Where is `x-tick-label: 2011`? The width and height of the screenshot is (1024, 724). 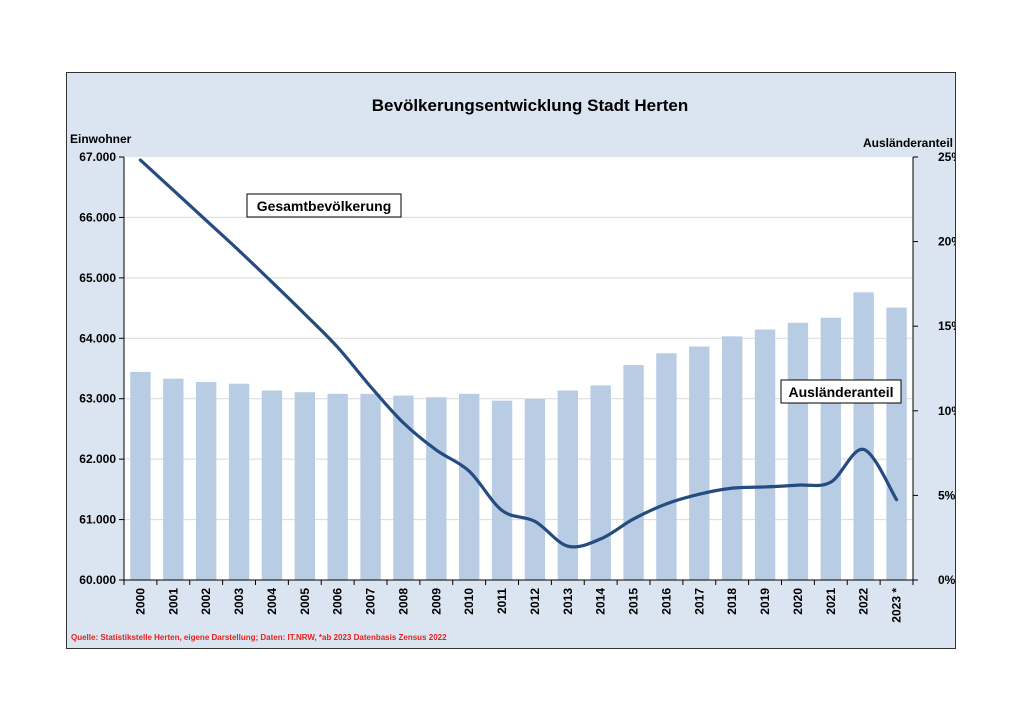
x-tick-label: 2011 is located at coordinates (502, 601).